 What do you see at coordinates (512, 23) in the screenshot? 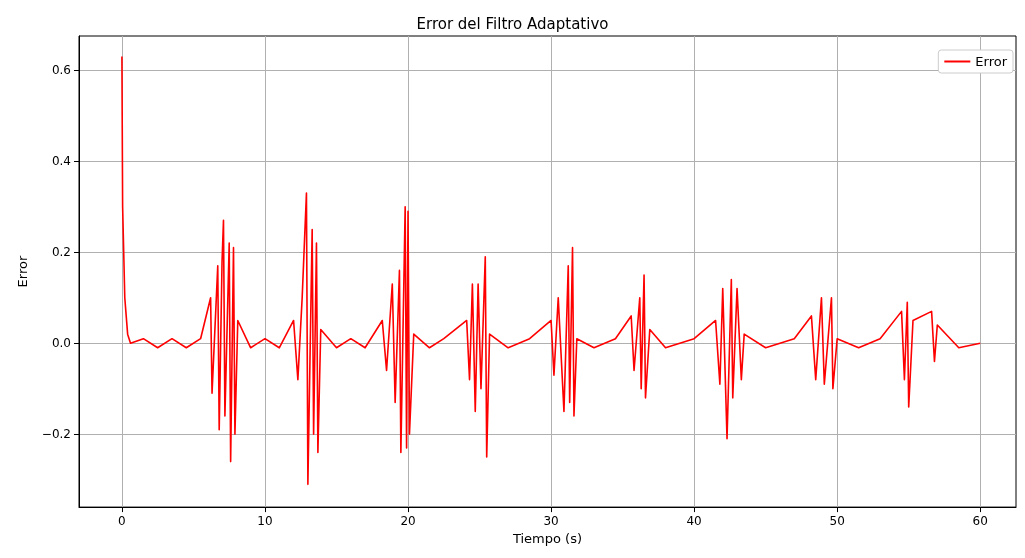
I see `chart-title: Error del Filtro Adaptativo` at bounding box center [512, 23].